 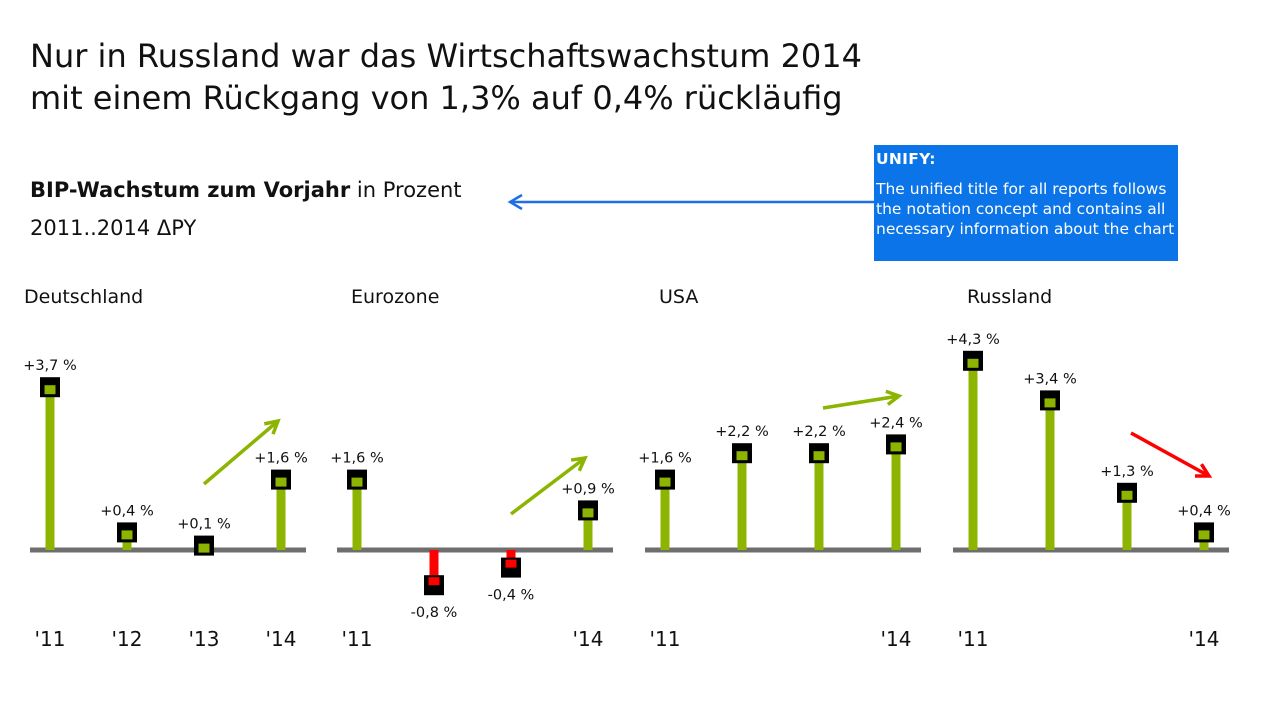 I want to click on annotation-heading: UNIFY:, so click(x=906, y=159).